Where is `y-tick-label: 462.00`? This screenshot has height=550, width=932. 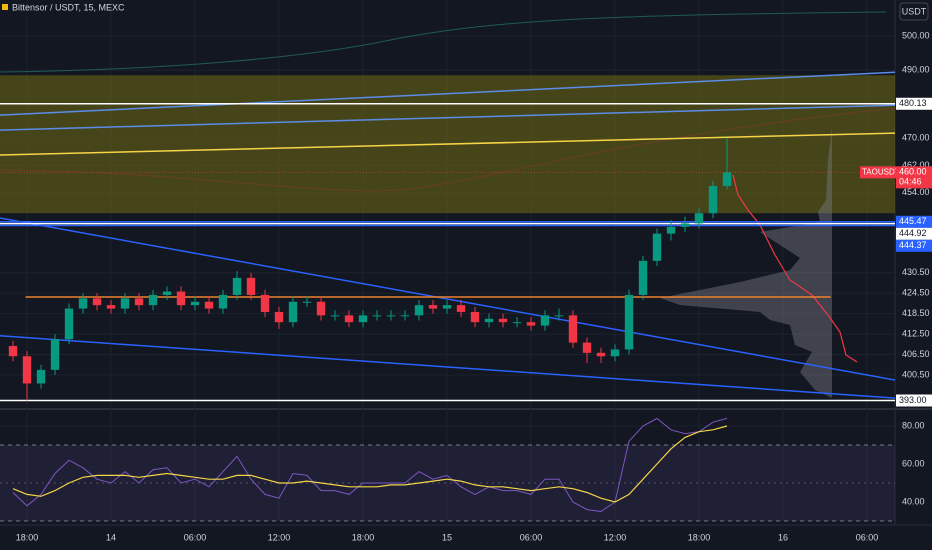
y-tick-label: 462.00 is located at coordinates (916, 165).